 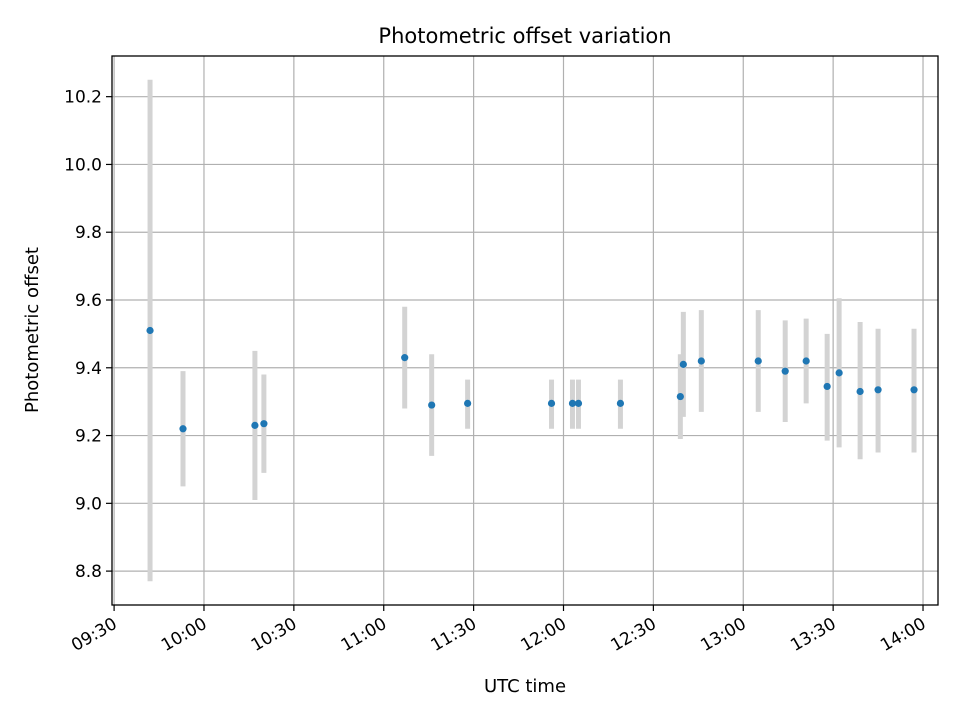 What do you see at coordinates (88, 437) in the screenshot?
I see `y-tick-label: 9.2` at bounding box center [88, 437].